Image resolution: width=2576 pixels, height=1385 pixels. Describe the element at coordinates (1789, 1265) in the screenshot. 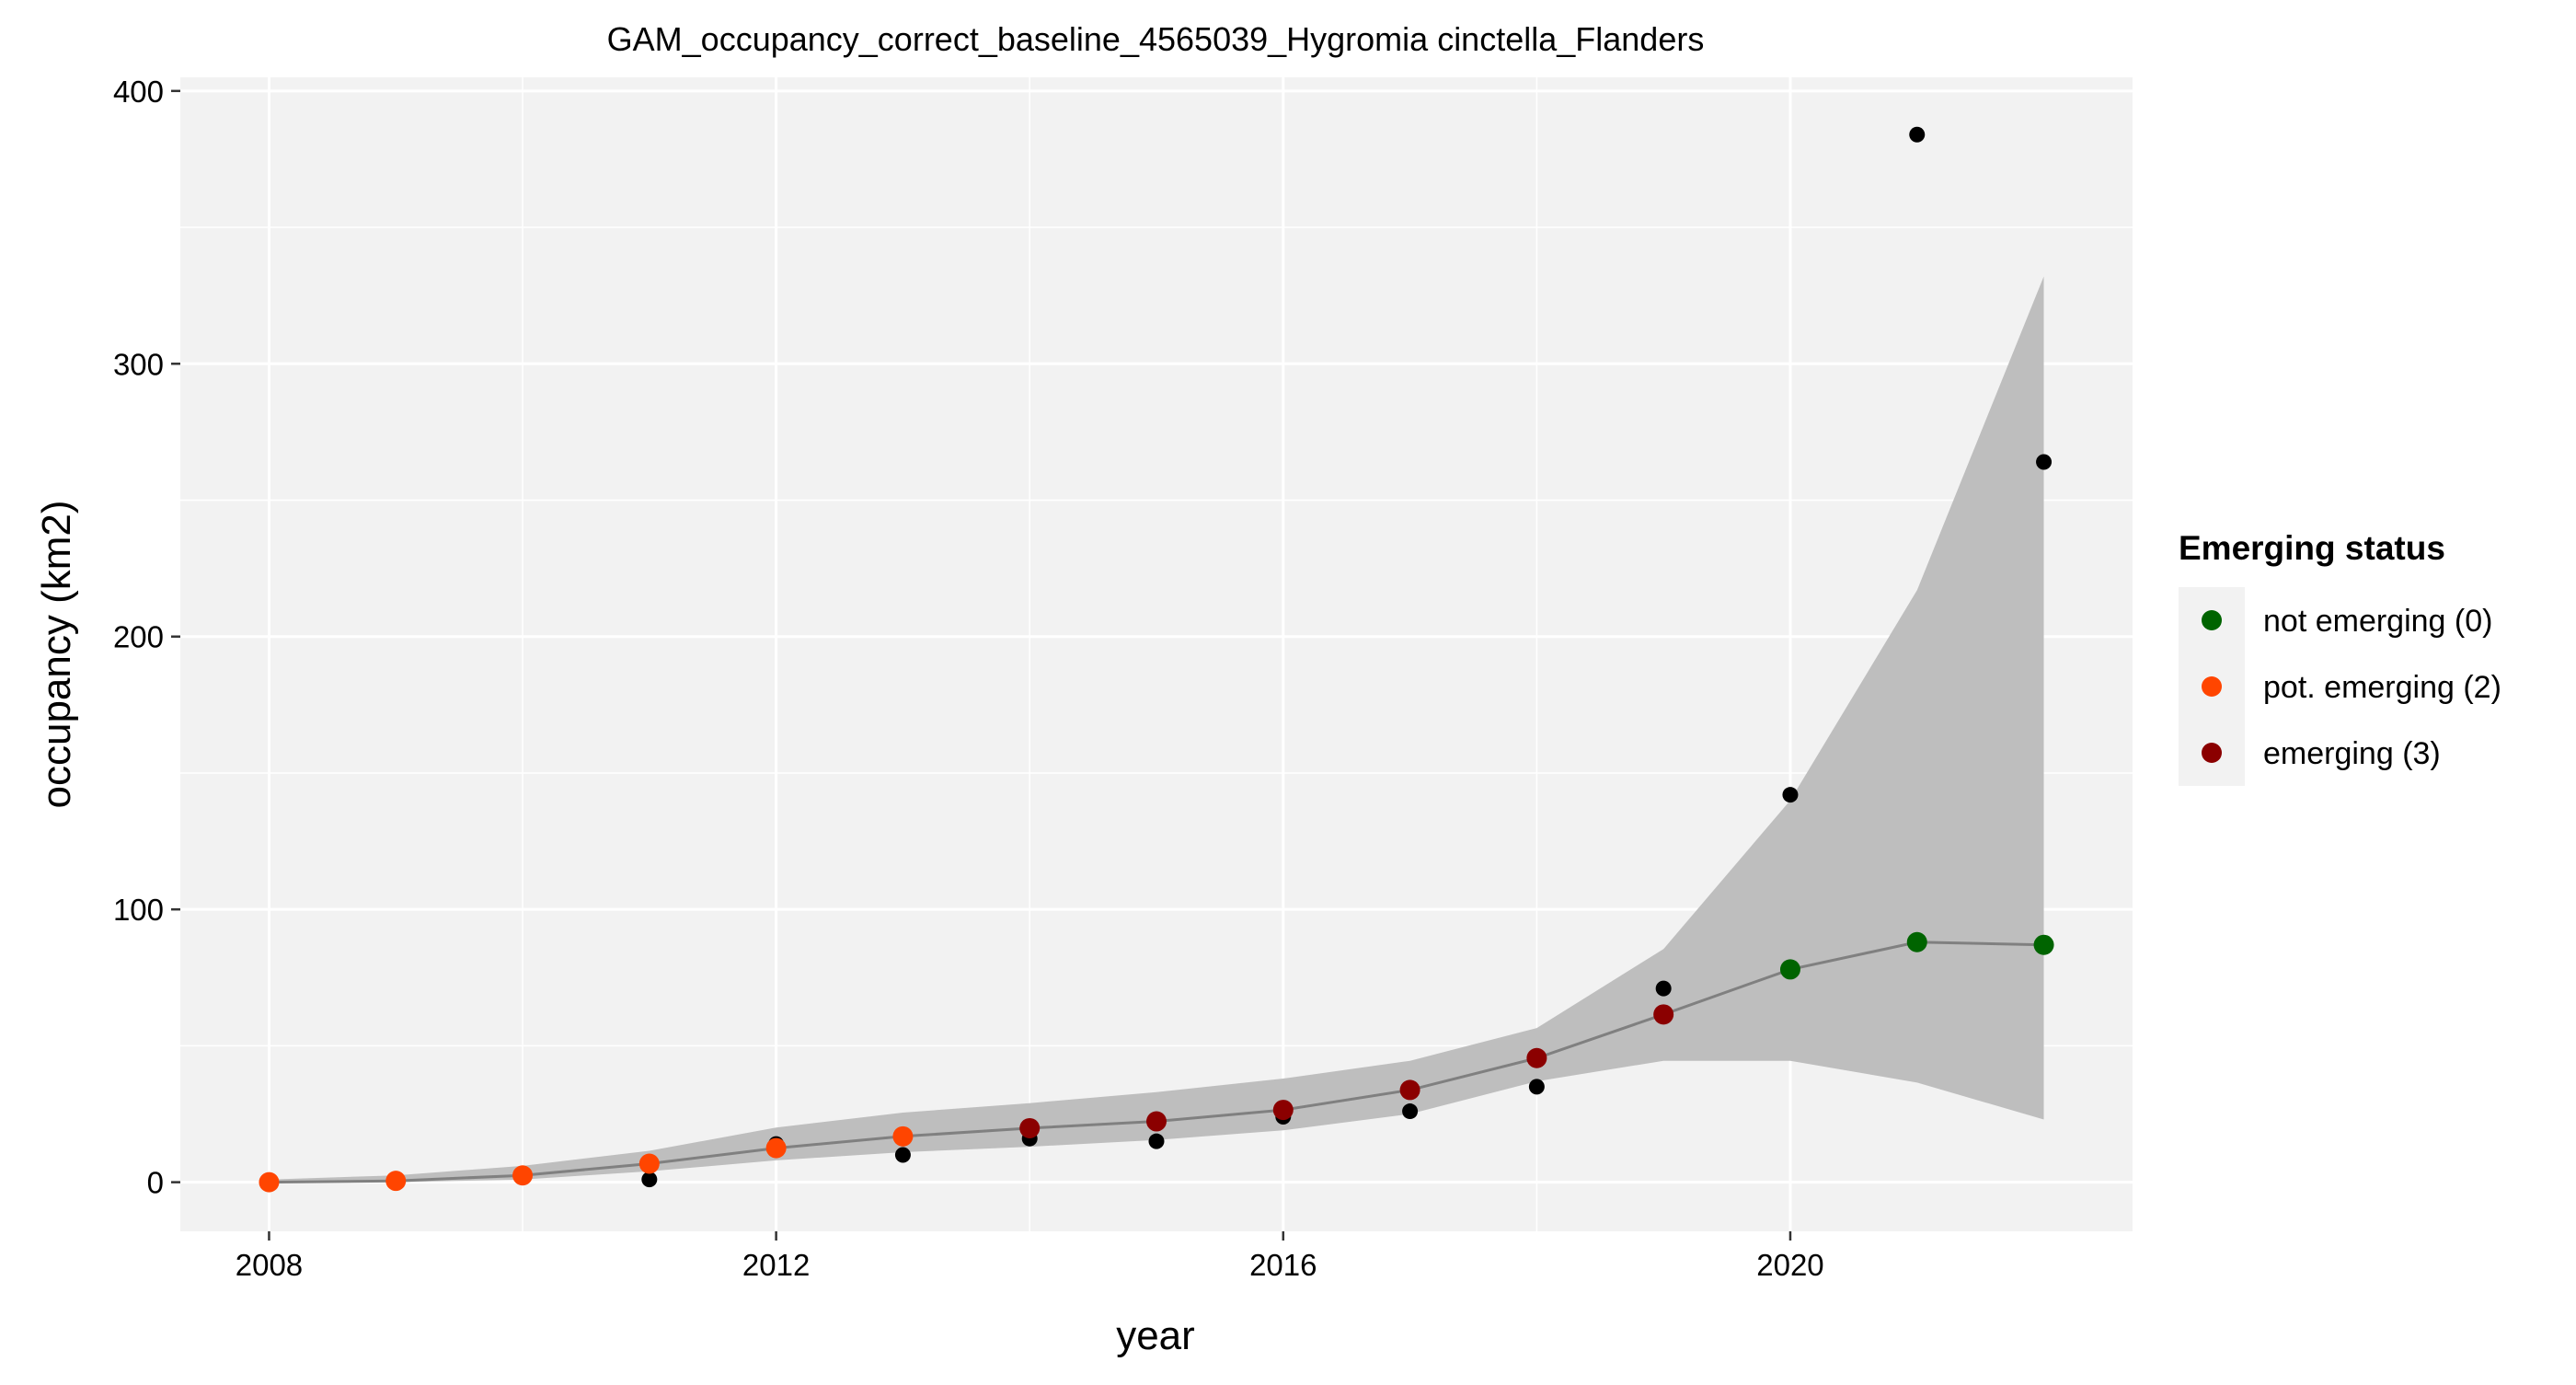

I see `x-tick-label: 2020` at that location.